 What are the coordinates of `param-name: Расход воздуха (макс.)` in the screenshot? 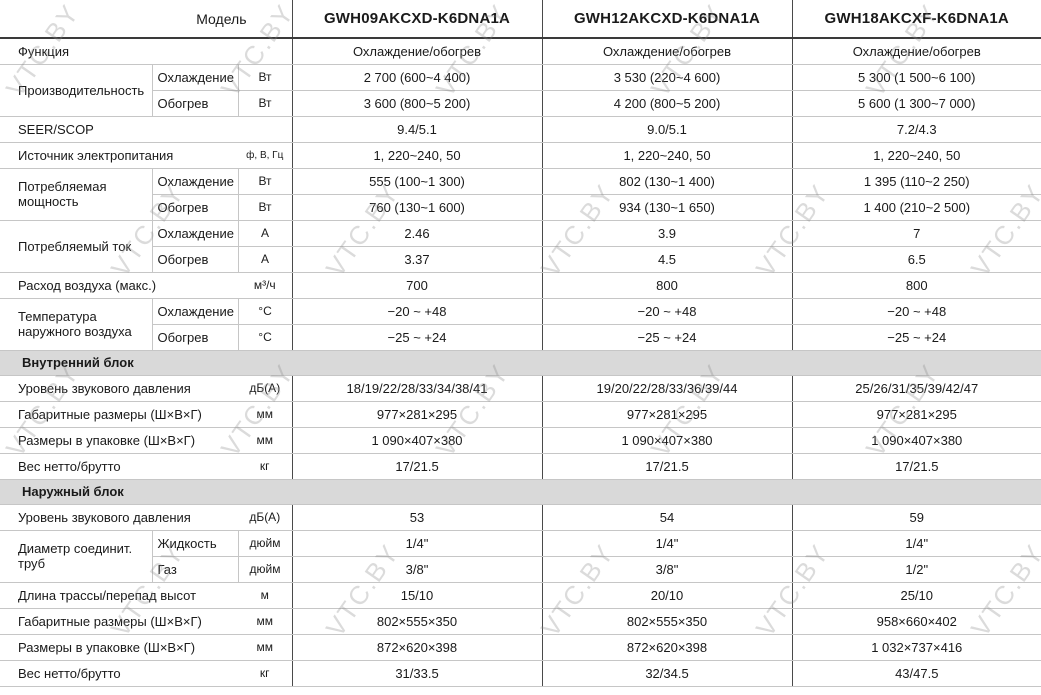 It's located at (119, 285).